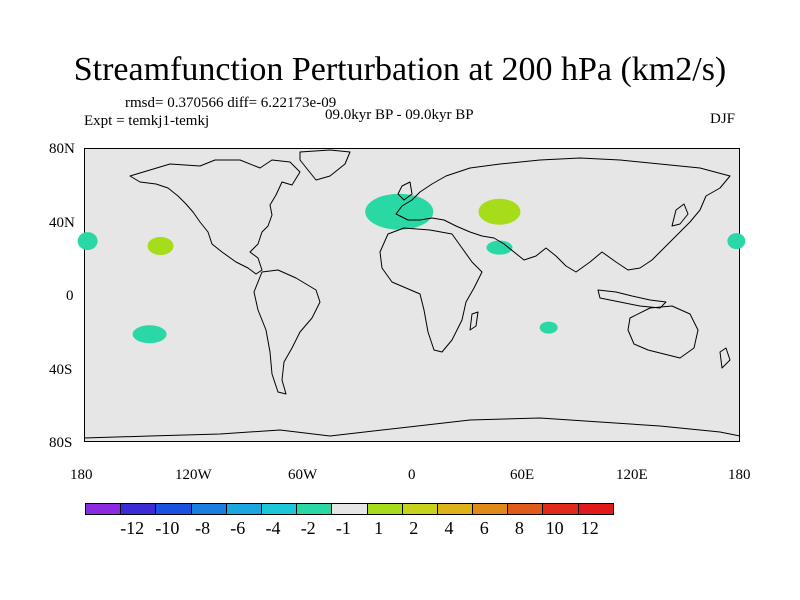  I want to click on colorbar, so click(349, 509).